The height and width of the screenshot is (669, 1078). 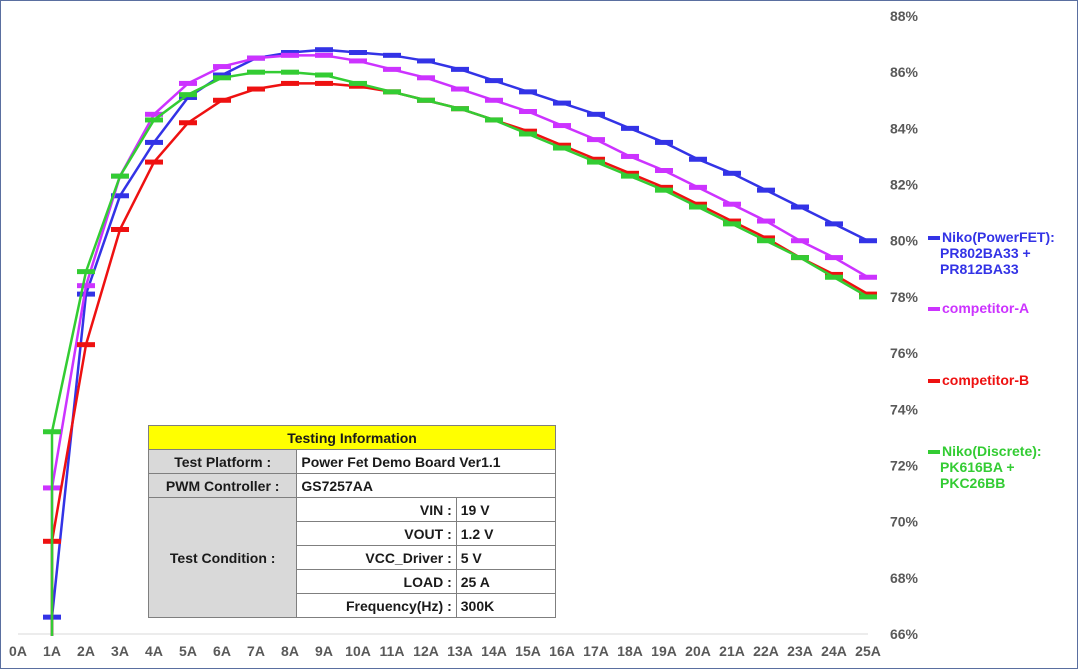 I want to click on condition-key: Frequency(Hz) :, so click(x=376, y=605).